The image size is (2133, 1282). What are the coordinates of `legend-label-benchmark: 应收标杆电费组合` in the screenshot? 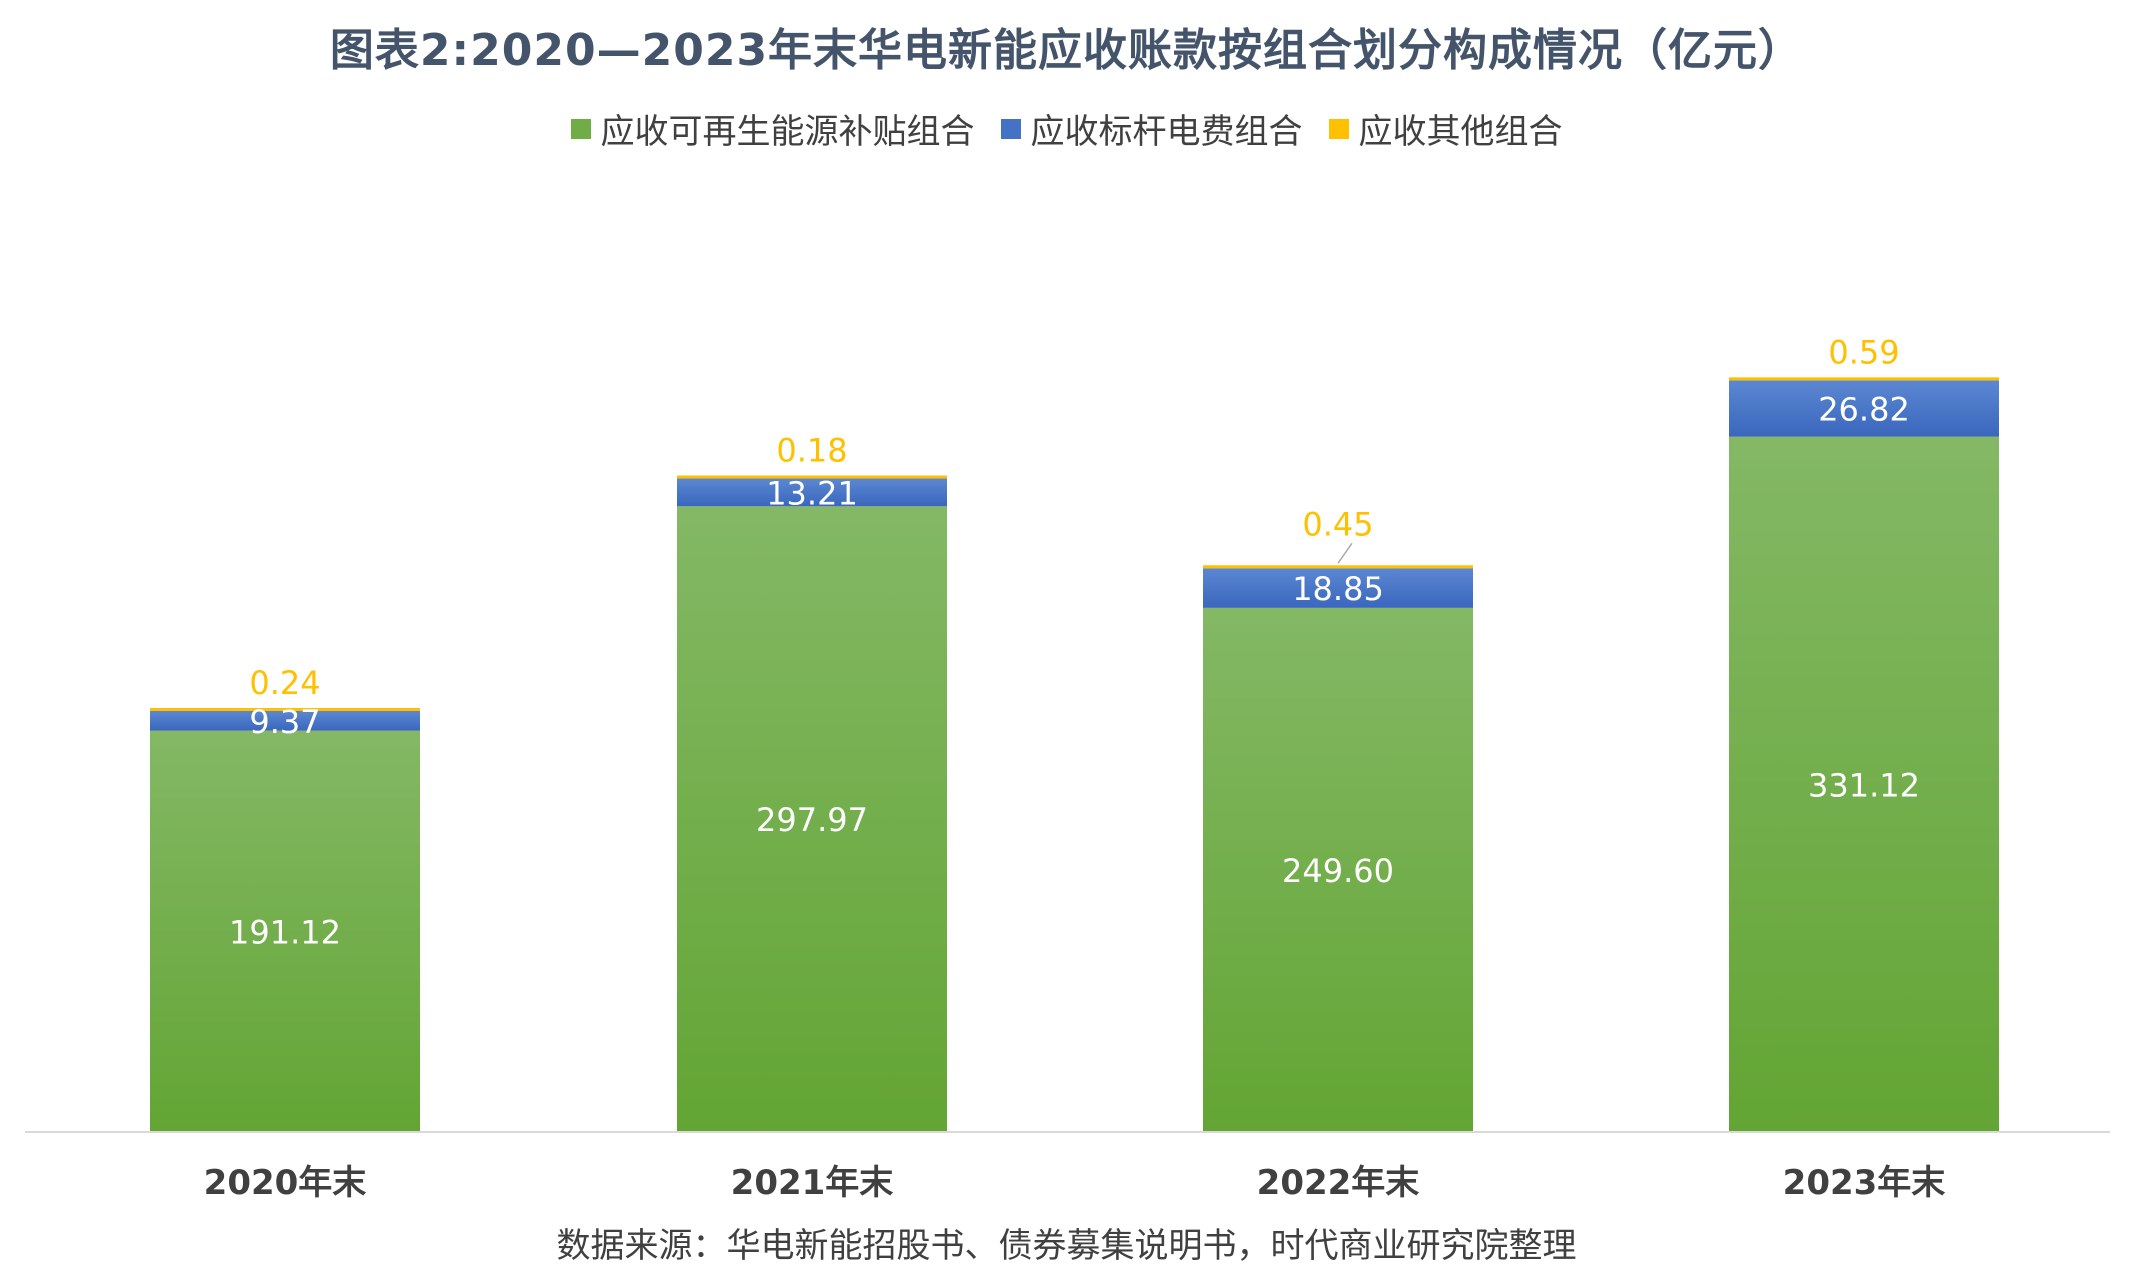 It's located at (1166, 132).